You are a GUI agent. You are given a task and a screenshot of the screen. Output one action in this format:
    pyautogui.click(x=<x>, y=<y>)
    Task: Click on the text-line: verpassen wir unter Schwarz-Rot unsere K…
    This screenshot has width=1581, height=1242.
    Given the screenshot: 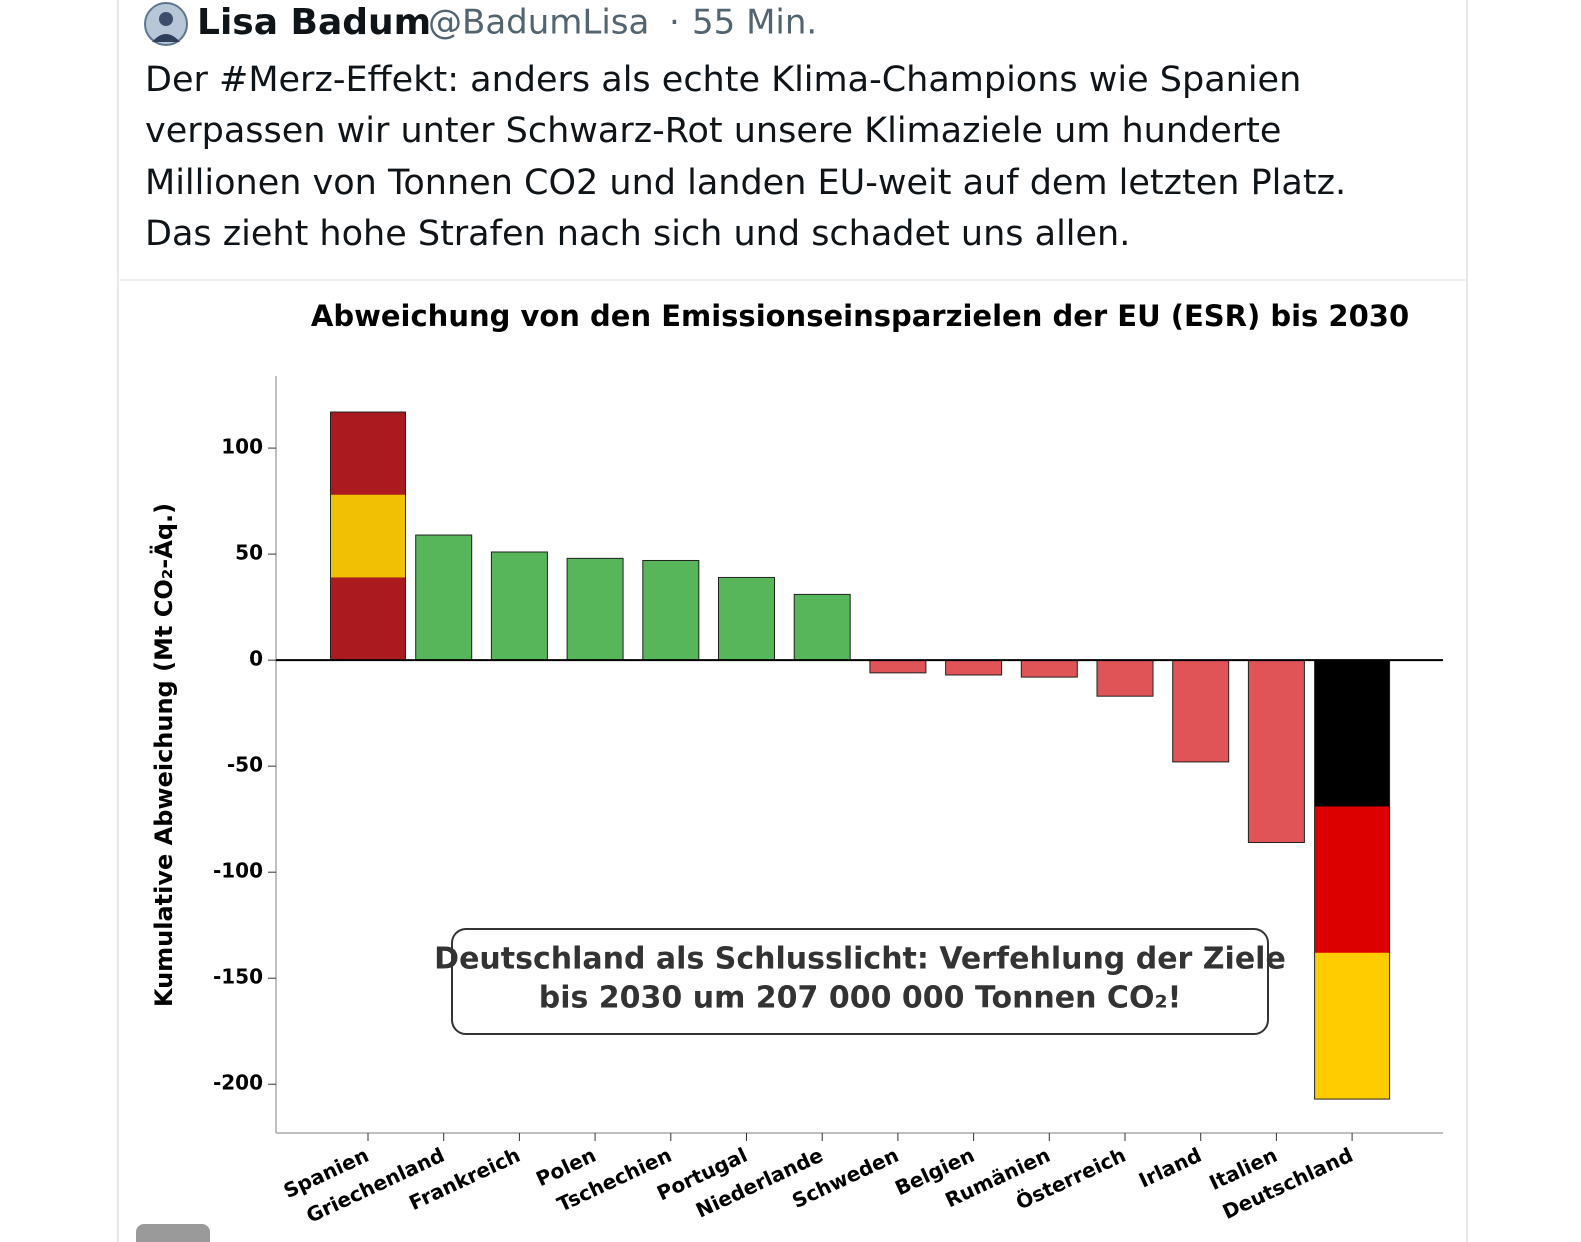 What is the action you would take?
    pyautogui.click(x=713, y=131)
    